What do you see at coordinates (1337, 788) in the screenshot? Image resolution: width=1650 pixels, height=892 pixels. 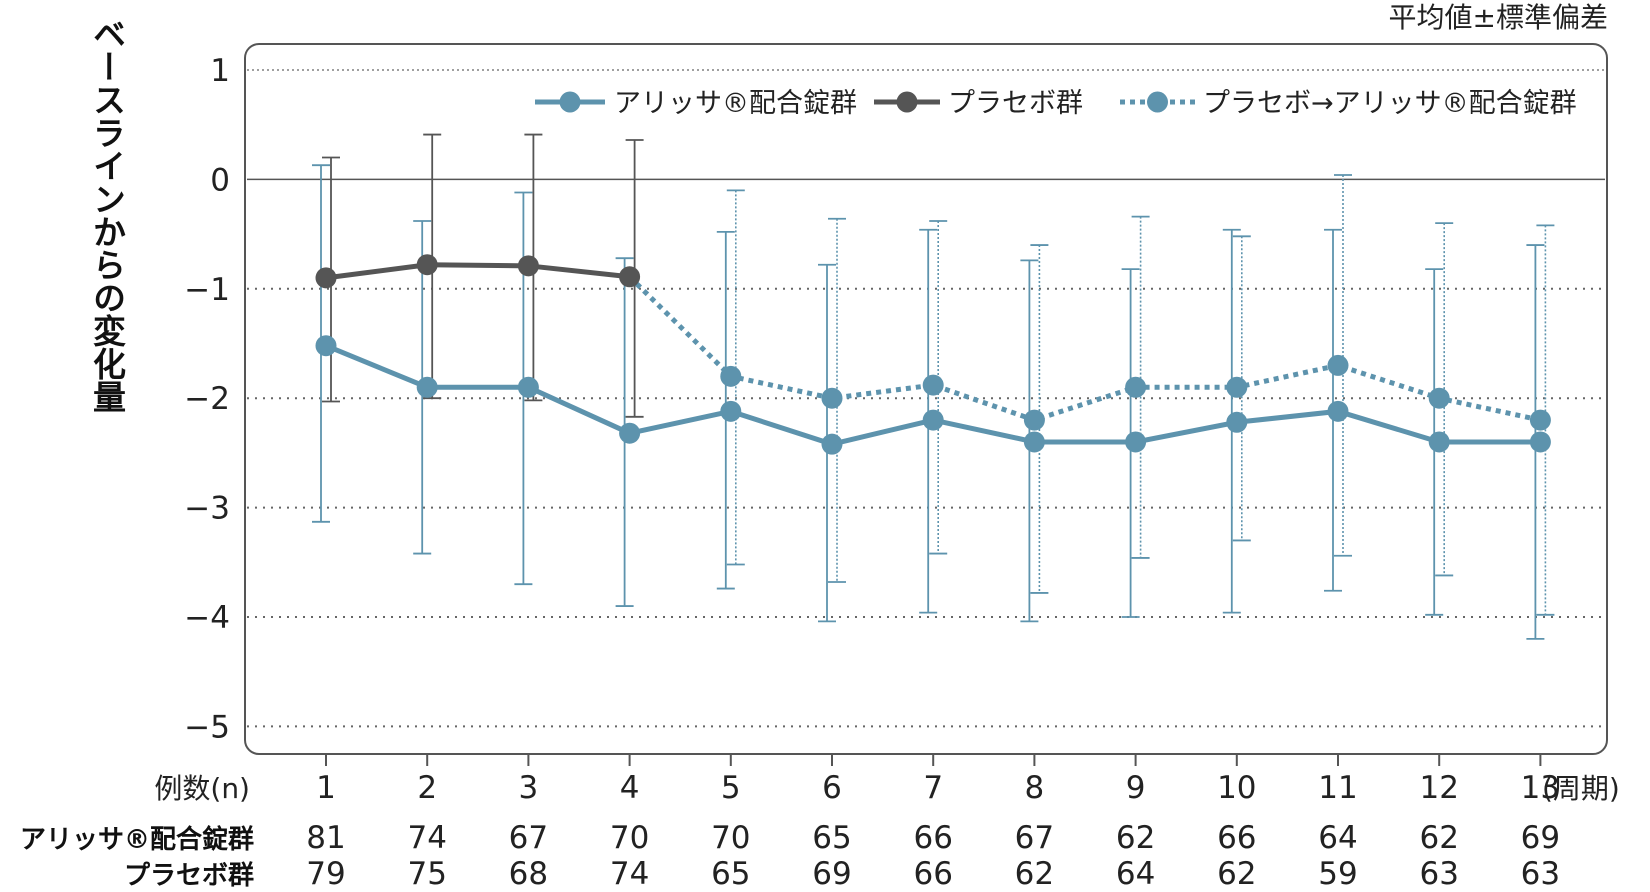 I see `x-tick-label: 11` at bounding box center [1337, 788].